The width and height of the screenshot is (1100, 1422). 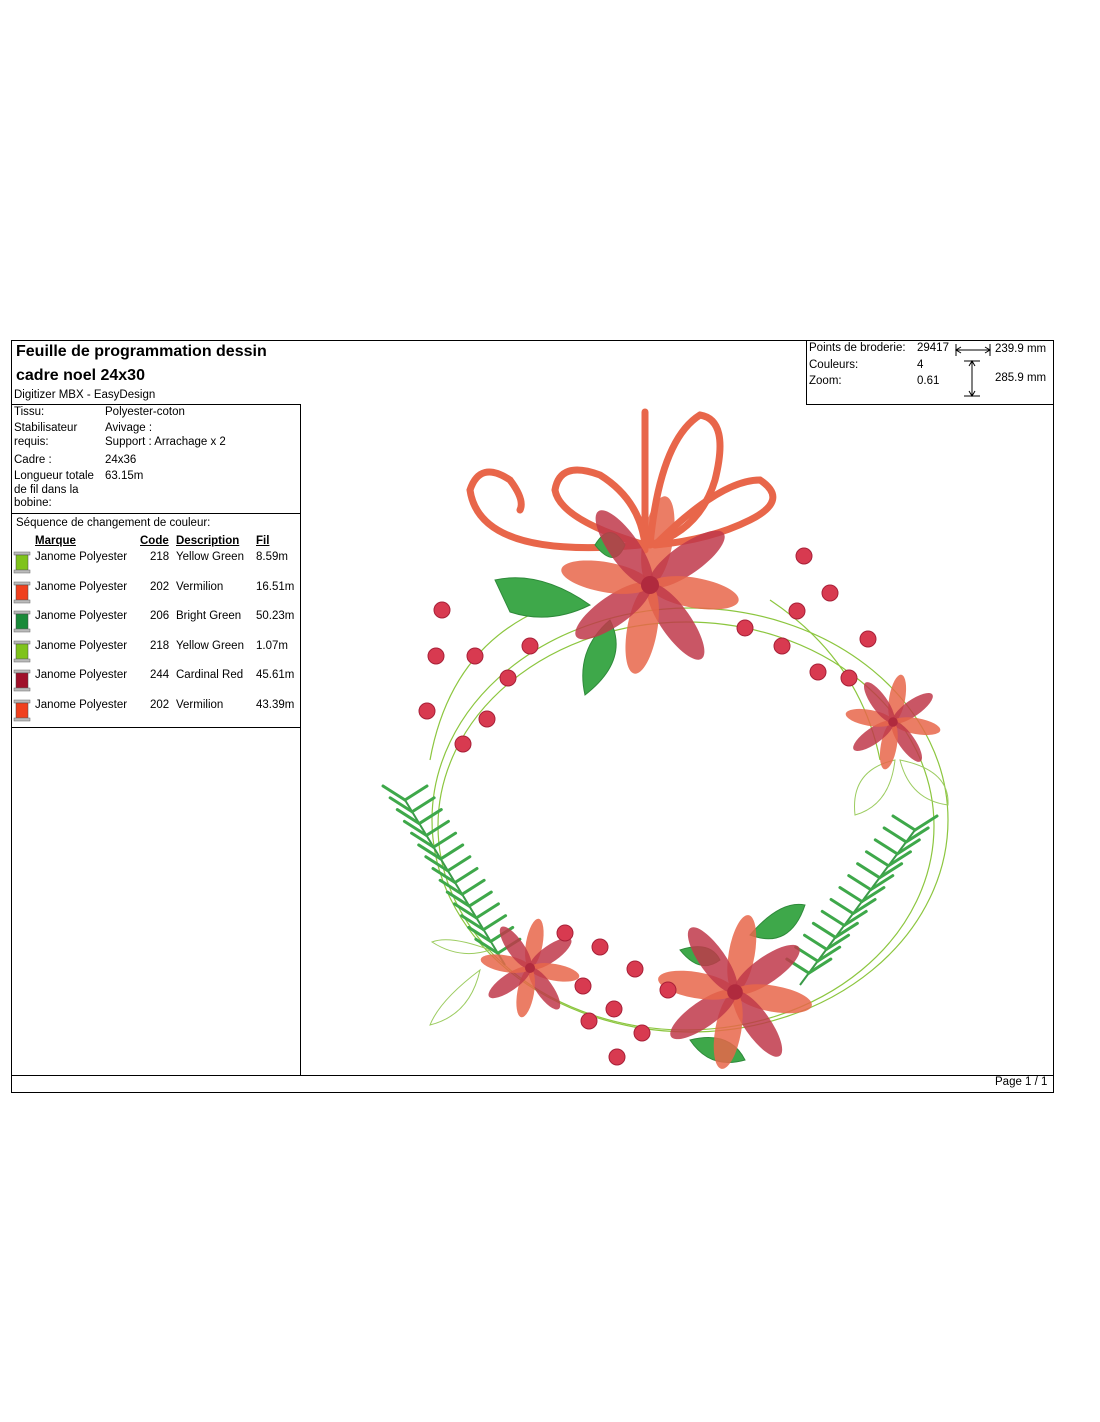 I want to click on stat-label: Couleurs:, so click(x=834, y=364).